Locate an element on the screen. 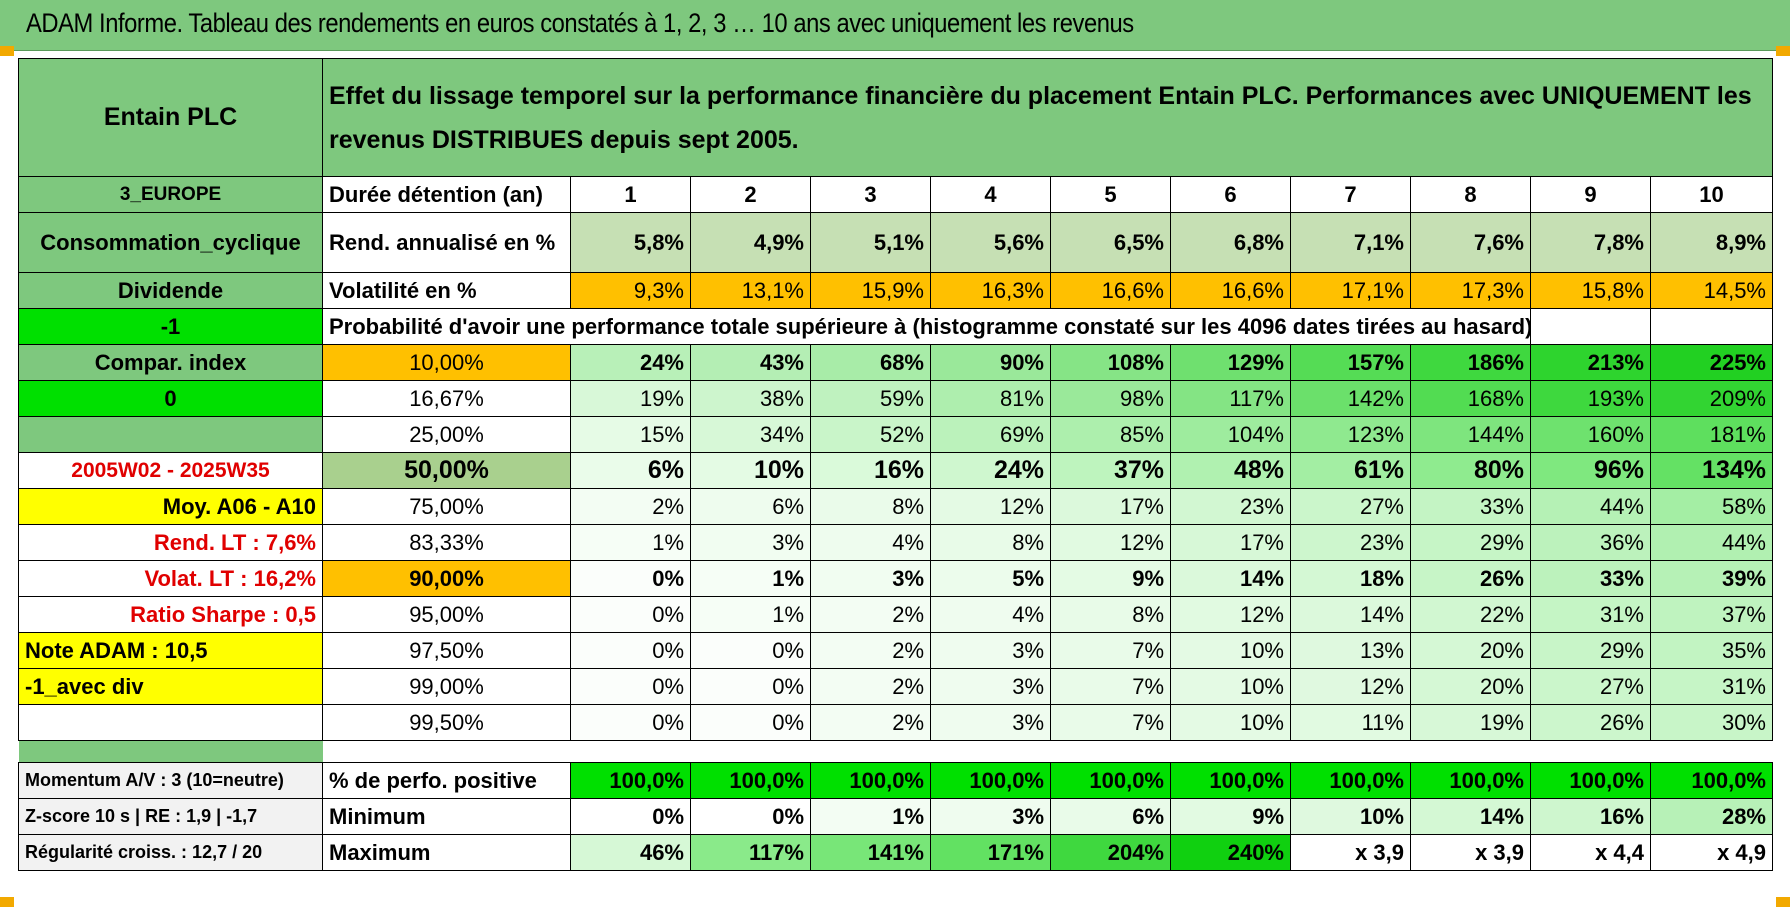 This screenshot has height=907, width=1790. probability-cell: 96% is located at coordinates (1590, 470).